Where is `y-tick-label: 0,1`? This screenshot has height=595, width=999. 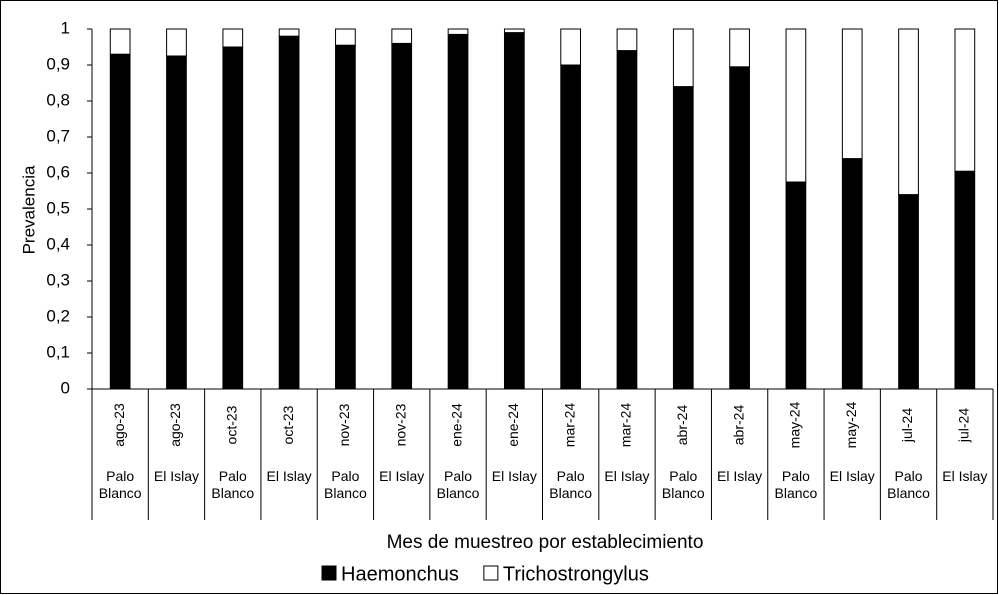
y-tick-label: 0,1 is located at coordinates (58, 351).